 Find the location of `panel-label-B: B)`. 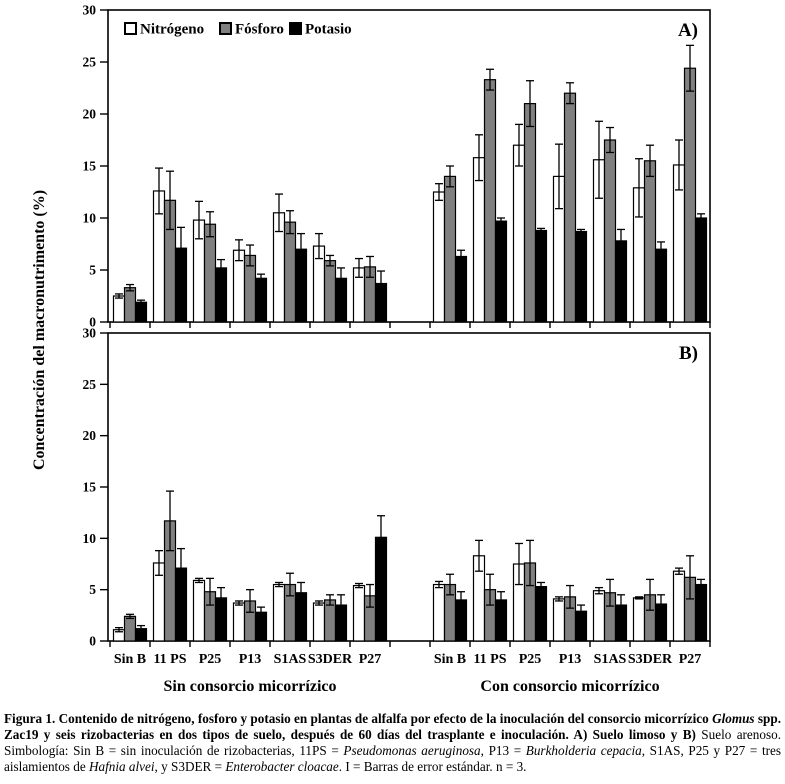

panel-label-B: B) is located at coordinates (688, 353).